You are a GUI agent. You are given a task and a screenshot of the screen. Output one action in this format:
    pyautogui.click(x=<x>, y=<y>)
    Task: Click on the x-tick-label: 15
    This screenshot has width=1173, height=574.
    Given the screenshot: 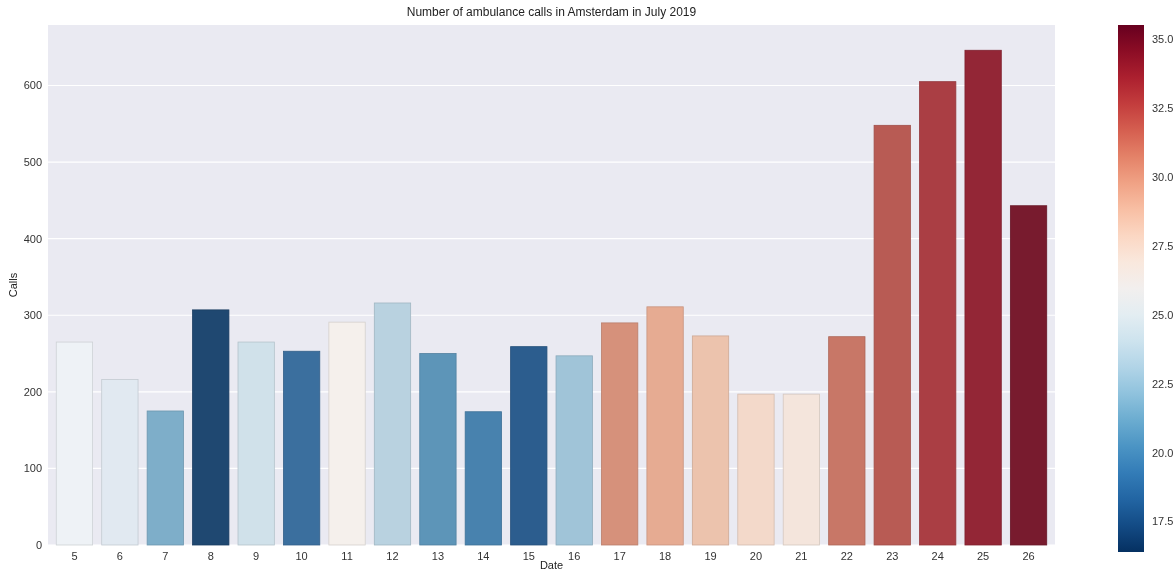 What is the action you would take?
    pyautogui.click(x=528, y=556)
    